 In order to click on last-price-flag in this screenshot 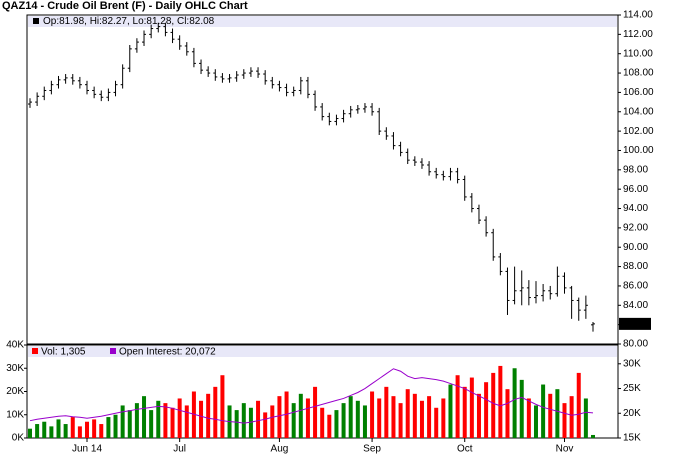, I will do `click(635, 323)`.